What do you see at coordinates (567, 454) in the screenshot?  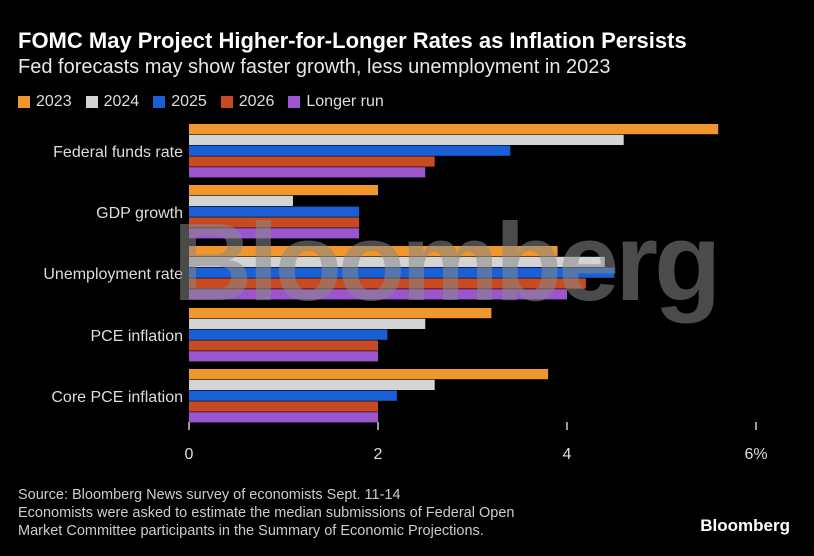 I see `tick-label: 4` at bounding box center [567, 454].